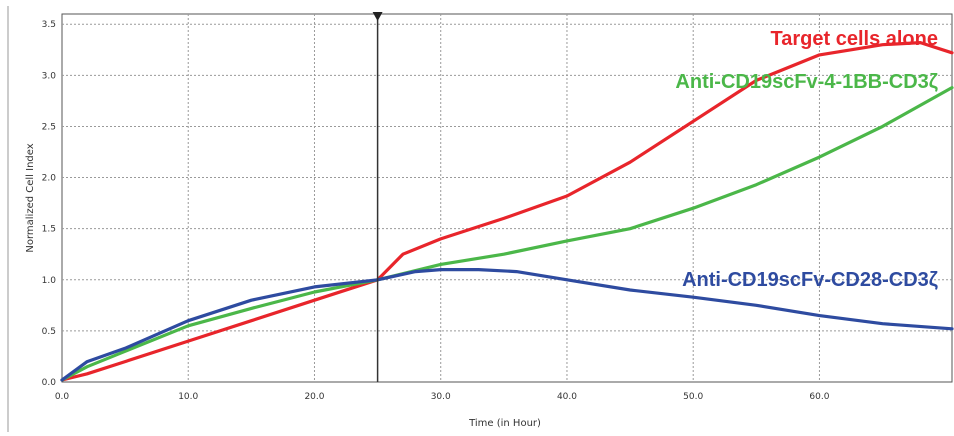 This screenshot has width=954, height=436. What do you see at coordinates (819, 397) in the screenshot?
I see `x-tick-label: 60.0` at bounding box center [819, 397].